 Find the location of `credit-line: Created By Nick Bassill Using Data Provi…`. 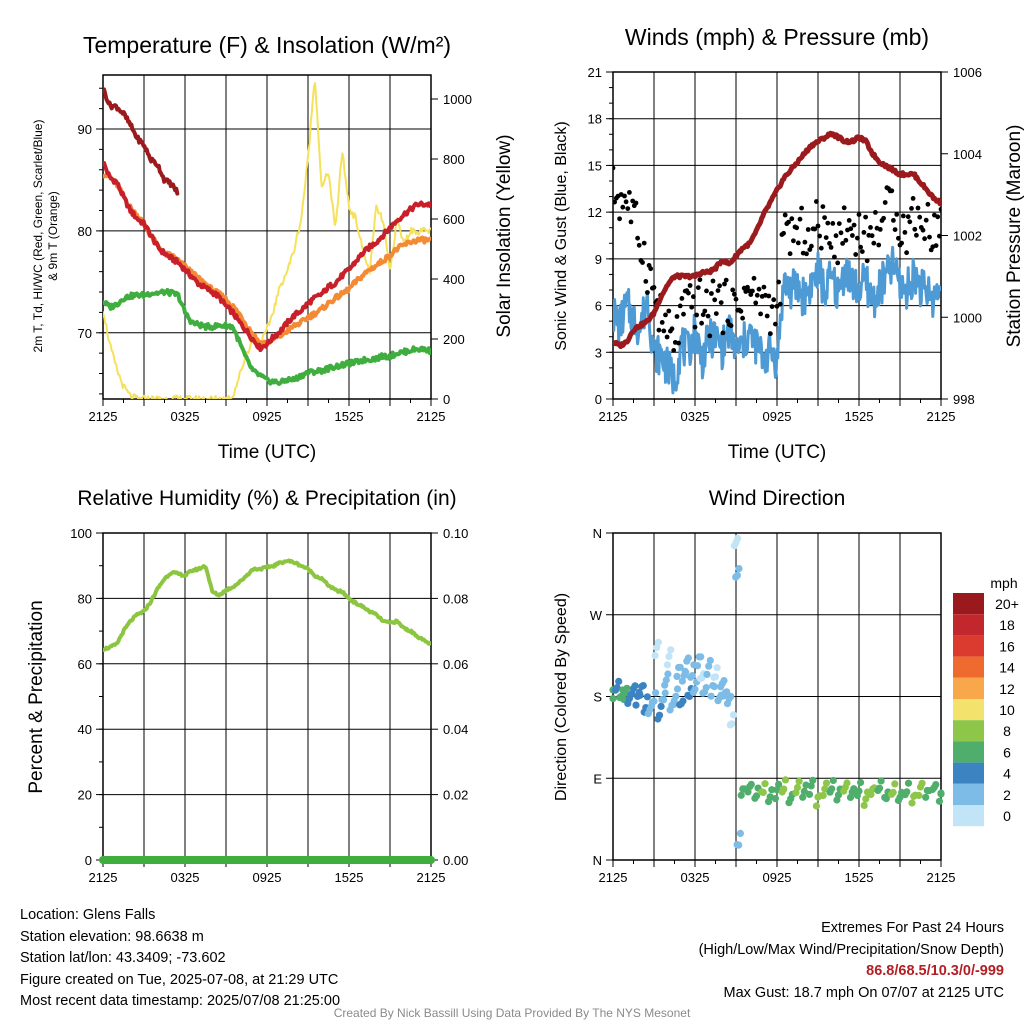

credit-line: Created By Nick Bassill Using Data Provi… is located at coordinates (512, 1013).